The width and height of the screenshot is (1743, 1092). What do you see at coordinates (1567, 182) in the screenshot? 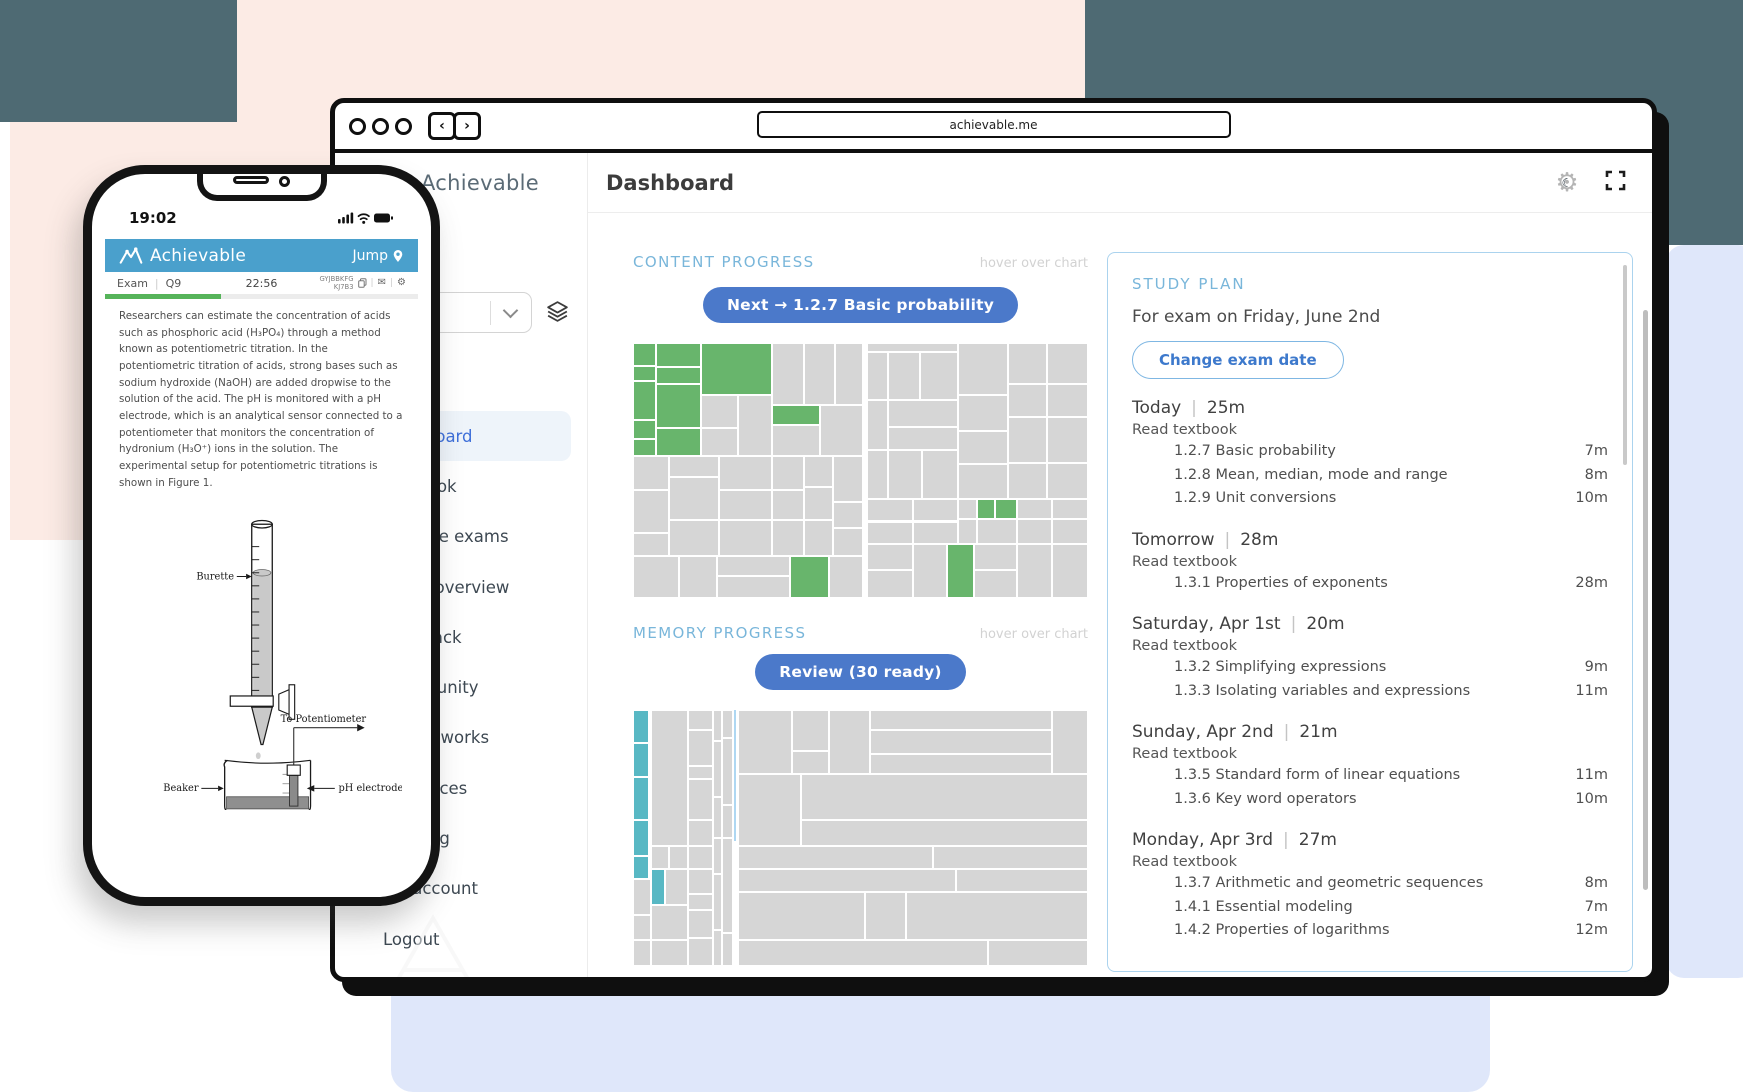
I see `dark-mode-toggle-icon: ⚙ ☾` at bounding box center [1567, 182].